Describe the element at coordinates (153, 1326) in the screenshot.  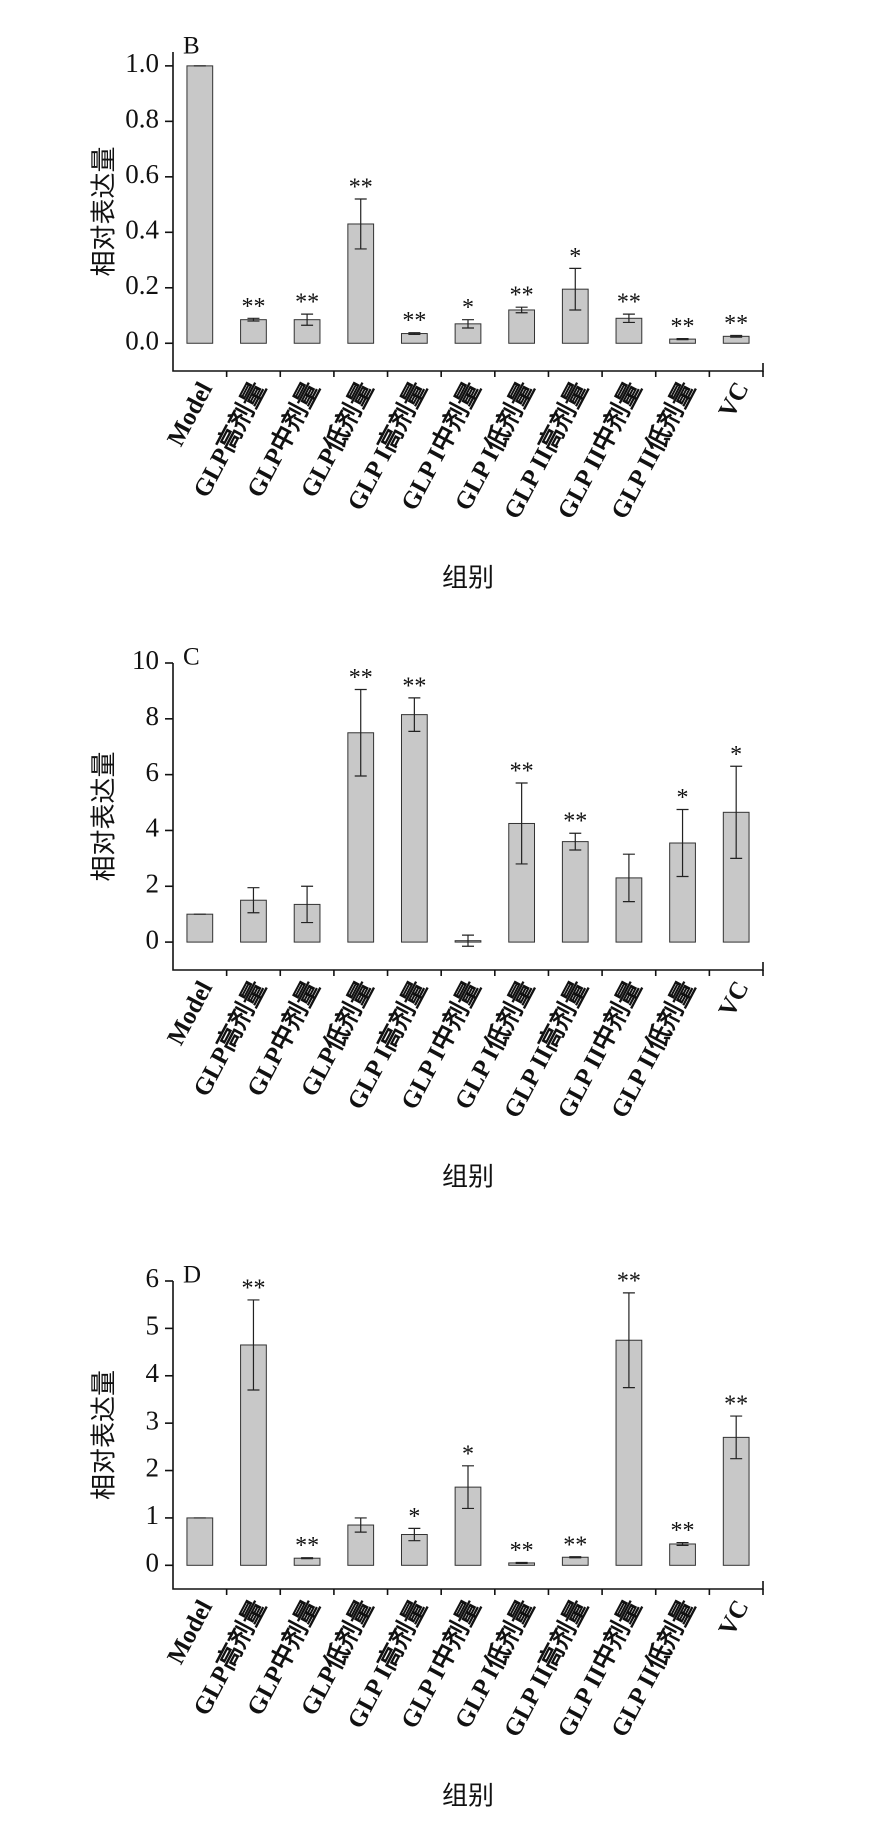
I see `y-tick-label: 5` at that location.